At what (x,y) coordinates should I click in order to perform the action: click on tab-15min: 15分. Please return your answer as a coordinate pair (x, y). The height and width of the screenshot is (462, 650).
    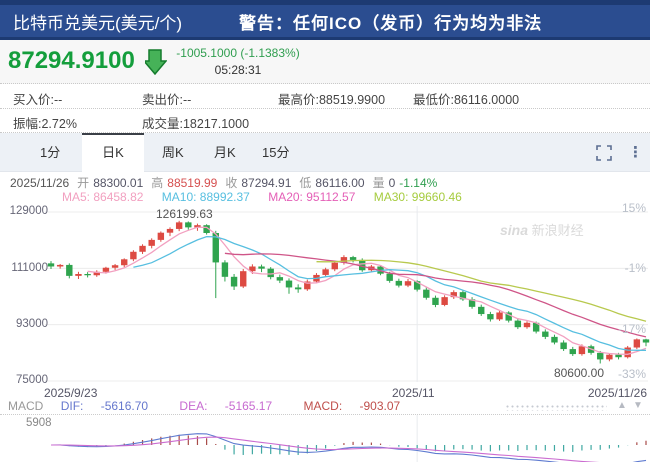
    Looking at the image, I should click on (276, 152).